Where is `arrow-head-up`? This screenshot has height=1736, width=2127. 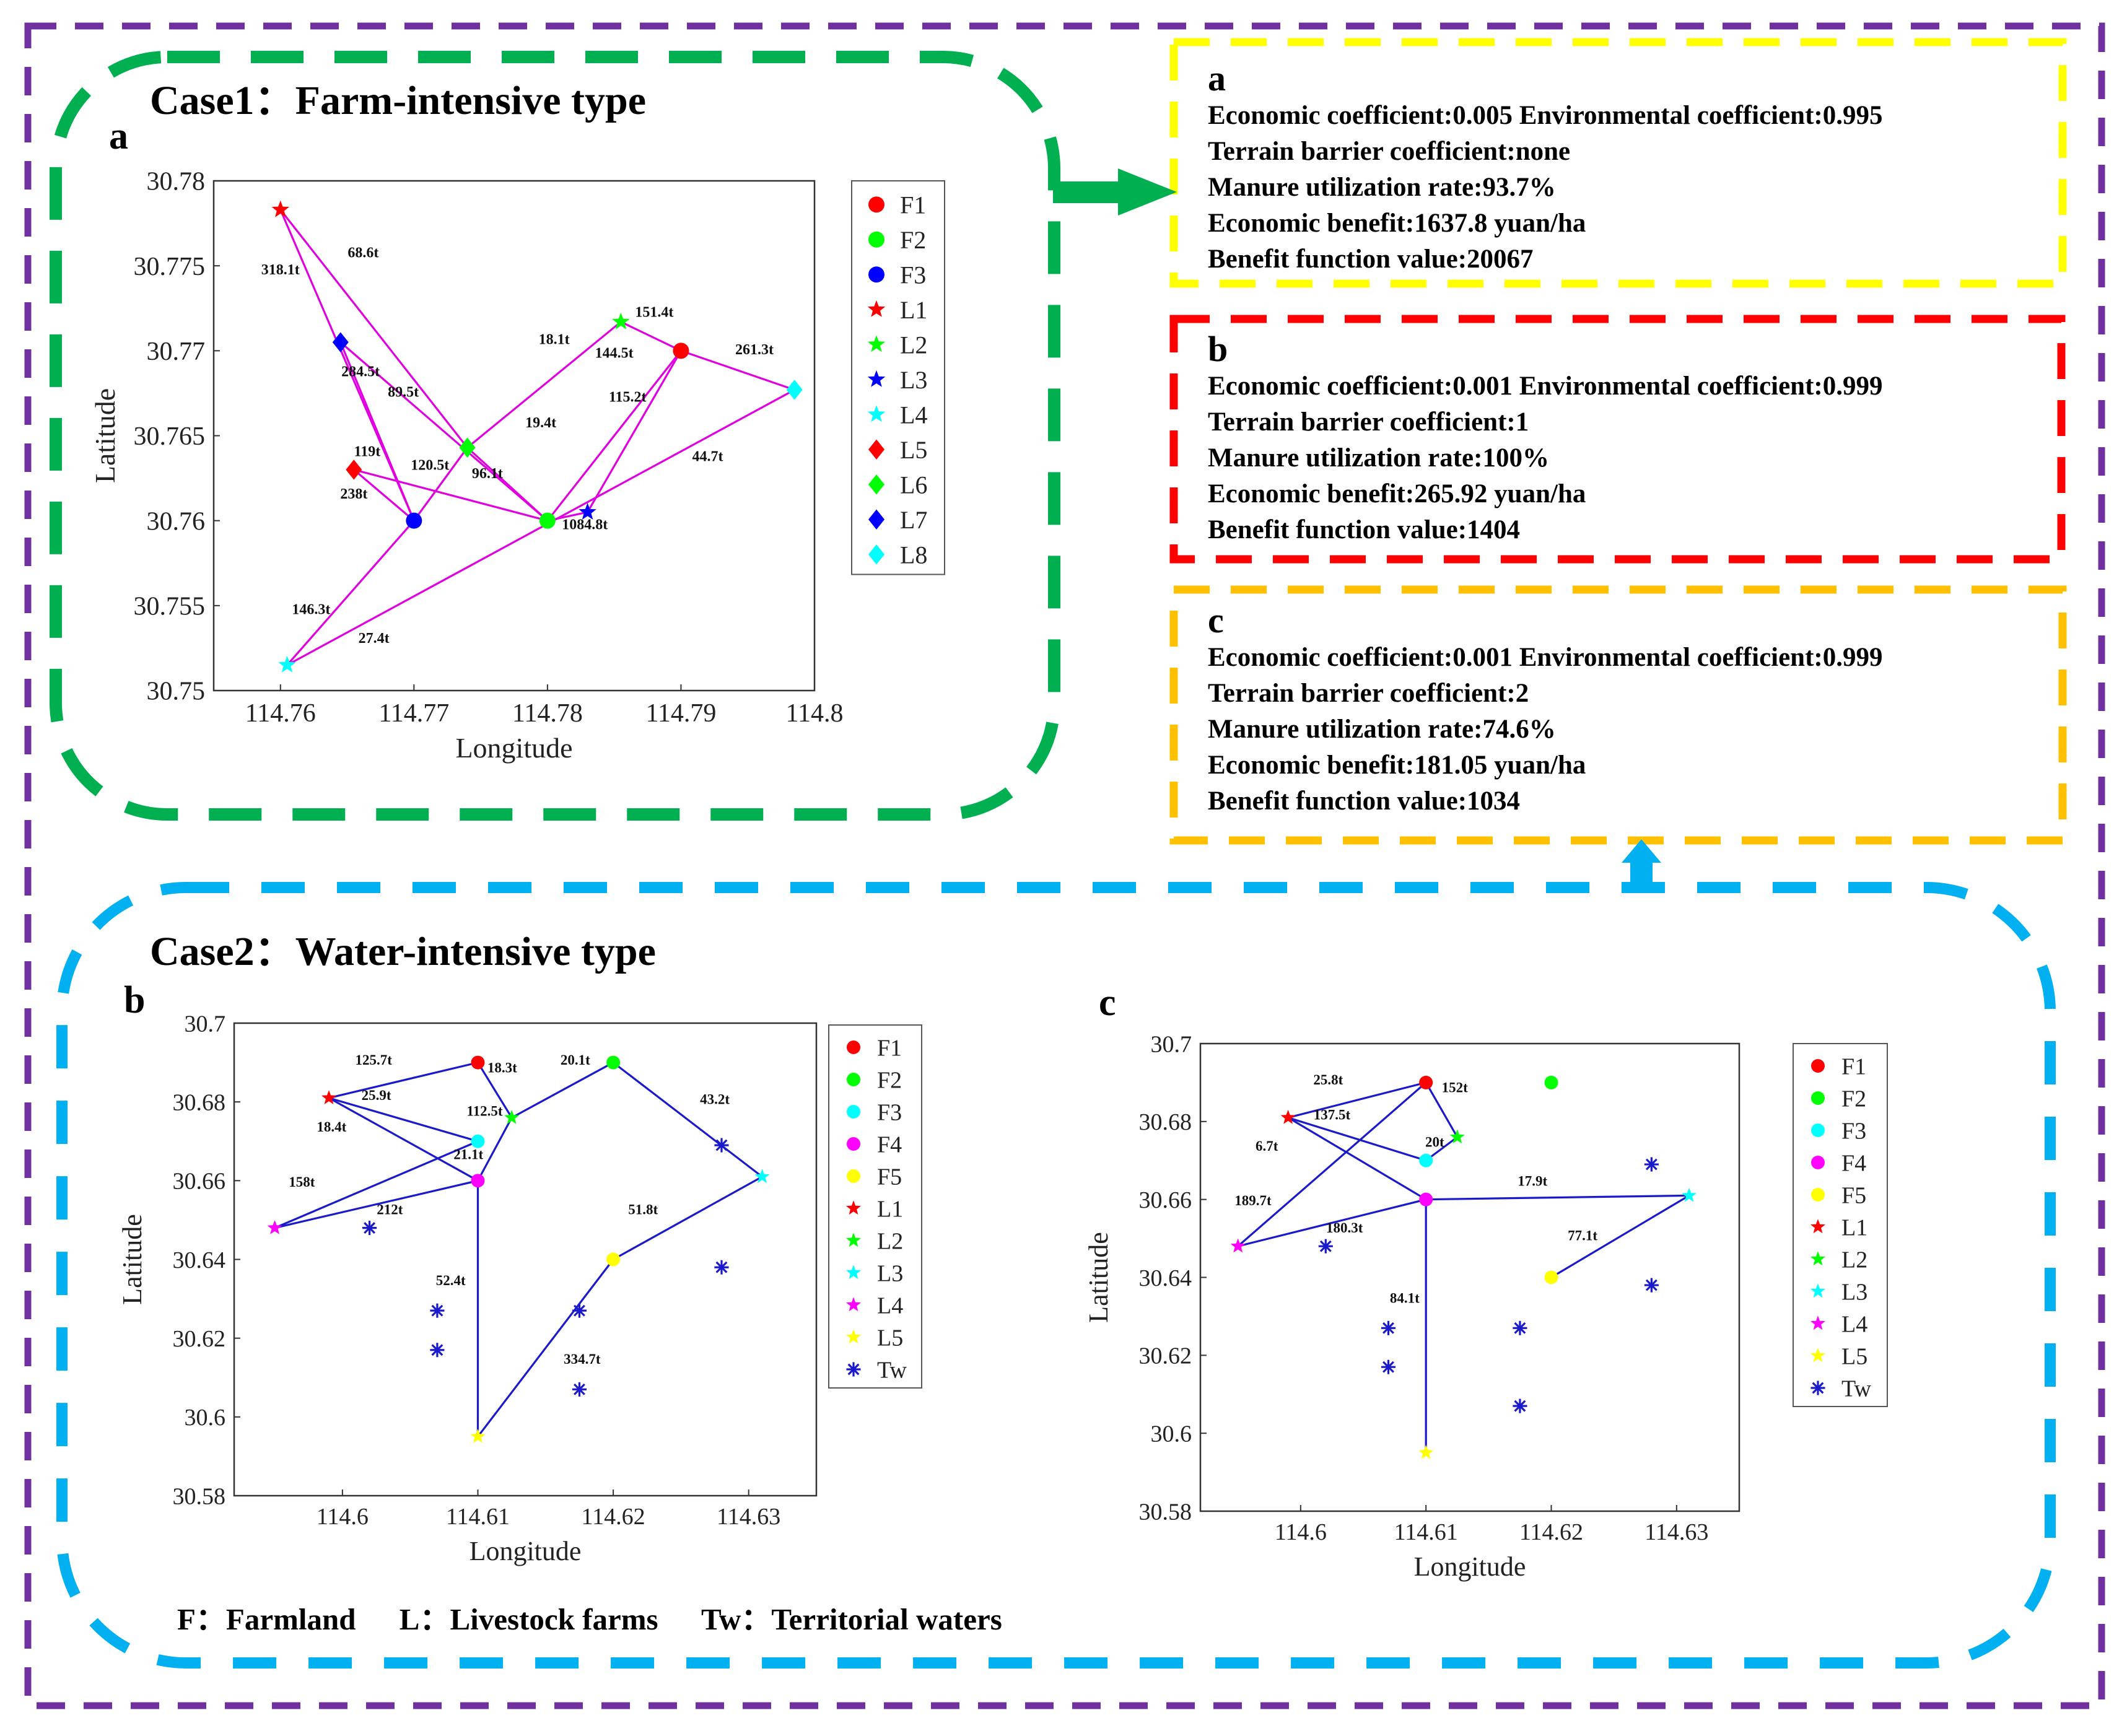
arrow-head-up is located at coordinates (1642, 851).